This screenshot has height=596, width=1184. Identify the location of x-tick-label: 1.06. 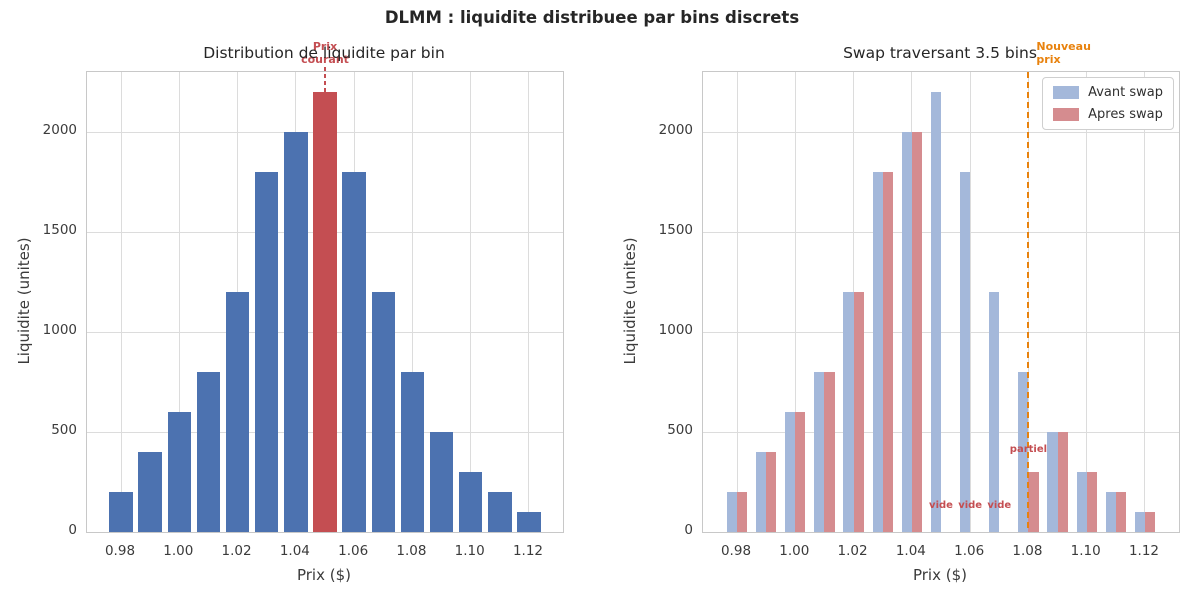
(969, 551).